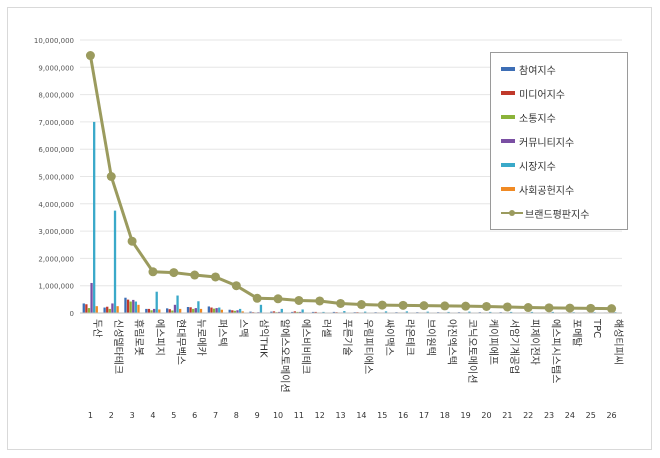 This screenshot has width=660, height=458. What do you see at coordinates (180, 342) in the screenshot?
I see `x-tick-label: 현대무벡스` at bounding box center [180, 342].